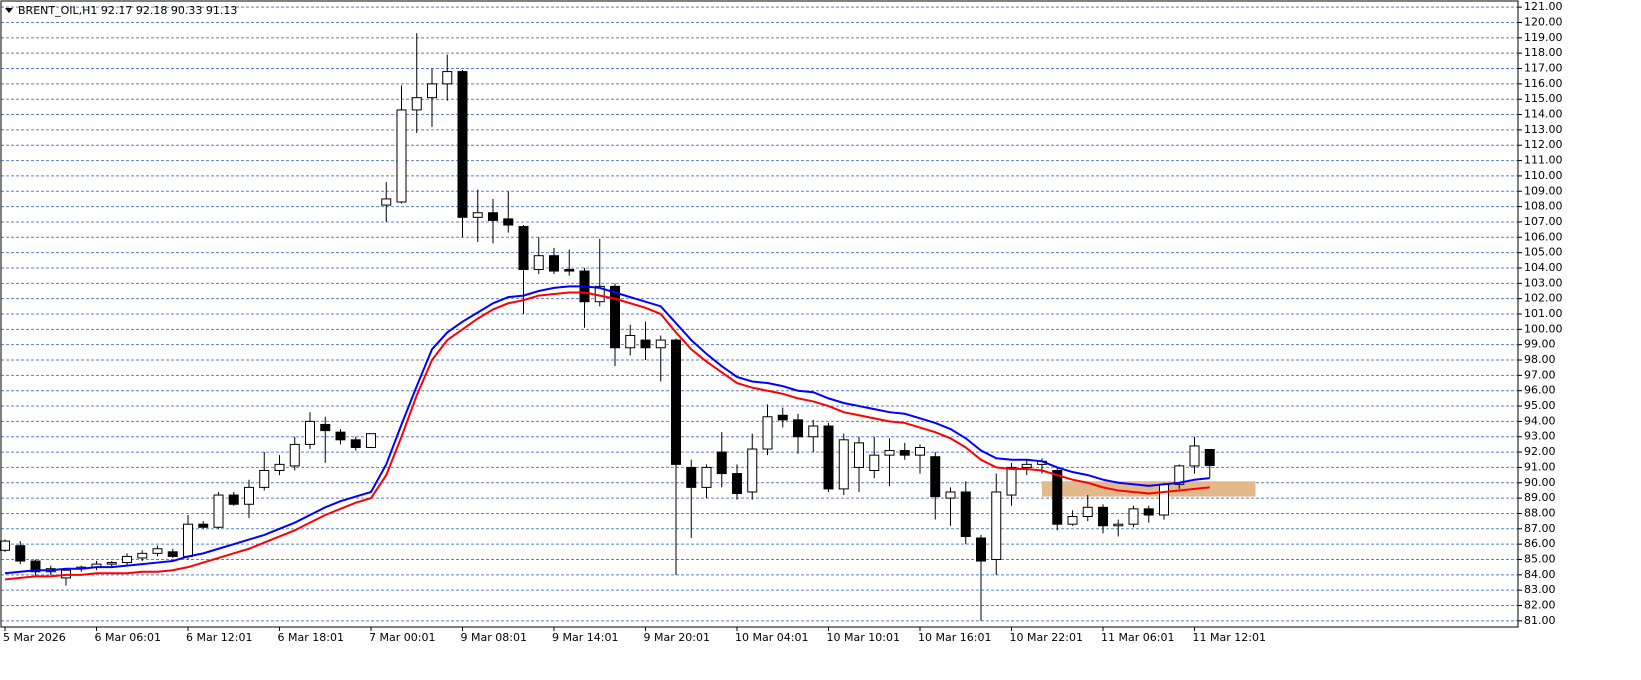  I want to click on y-tick-label: 88.00, so click(1540, 512).